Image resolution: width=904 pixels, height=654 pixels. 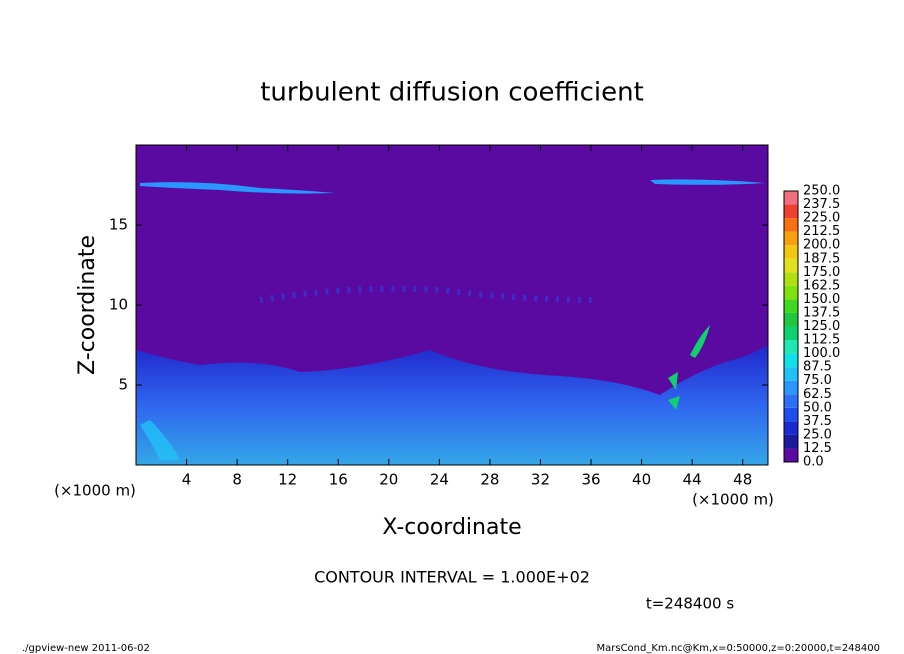 What do you see at coordinates (388, 480) in the screenshot?
I see `x-tick-label: 20` at bounding box center [388, 480].